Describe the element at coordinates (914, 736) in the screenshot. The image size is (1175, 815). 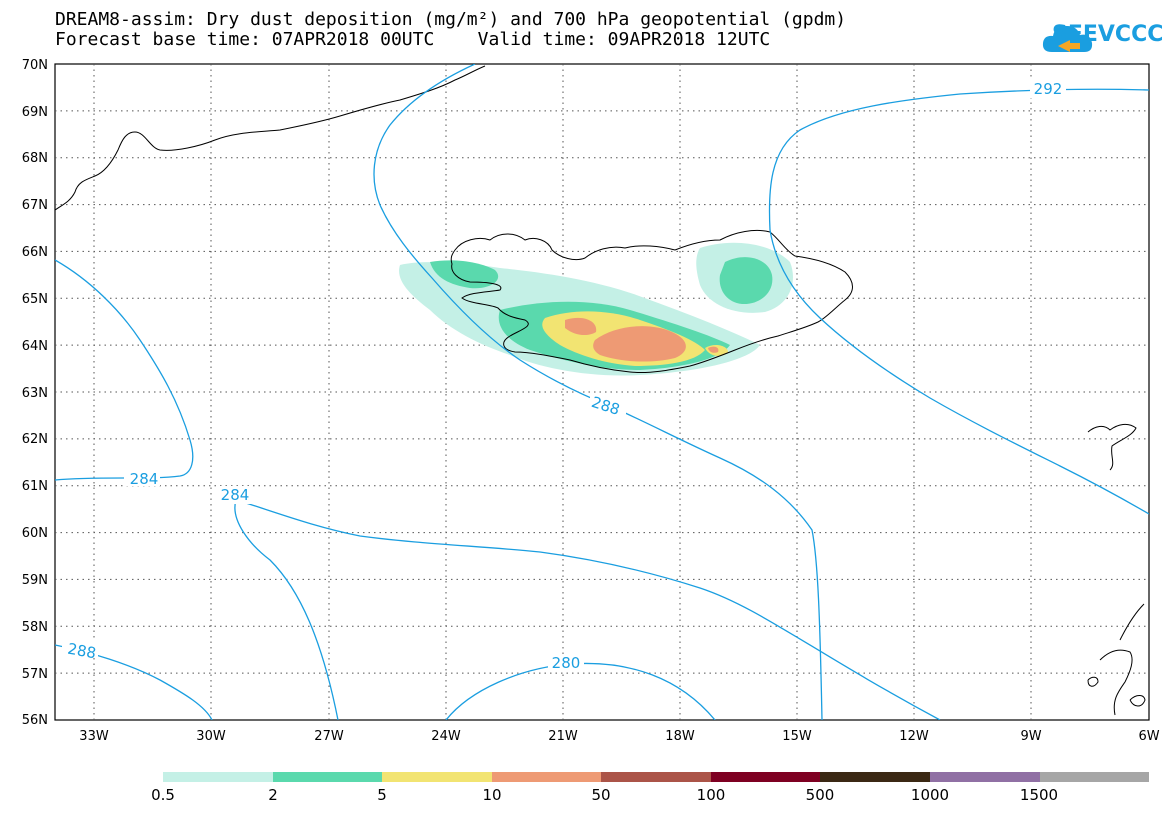
I see `lon-label-12w: 12W` at that location.